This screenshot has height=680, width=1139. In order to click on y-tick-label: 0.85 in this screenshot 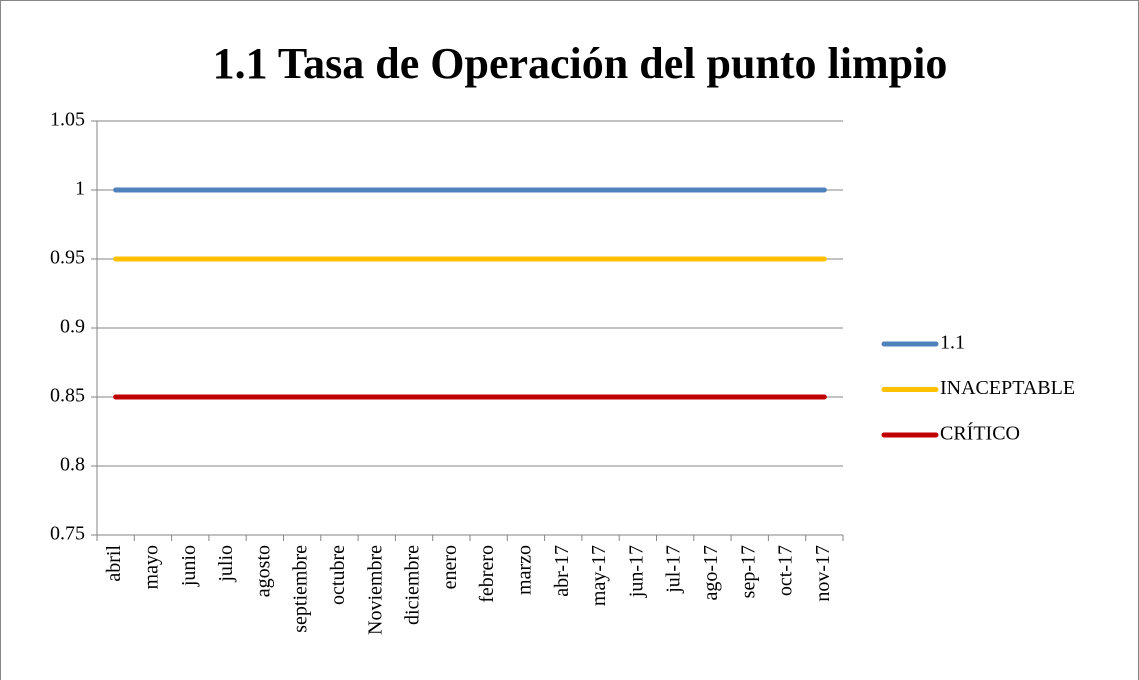, I will do `click(67, 396)`.